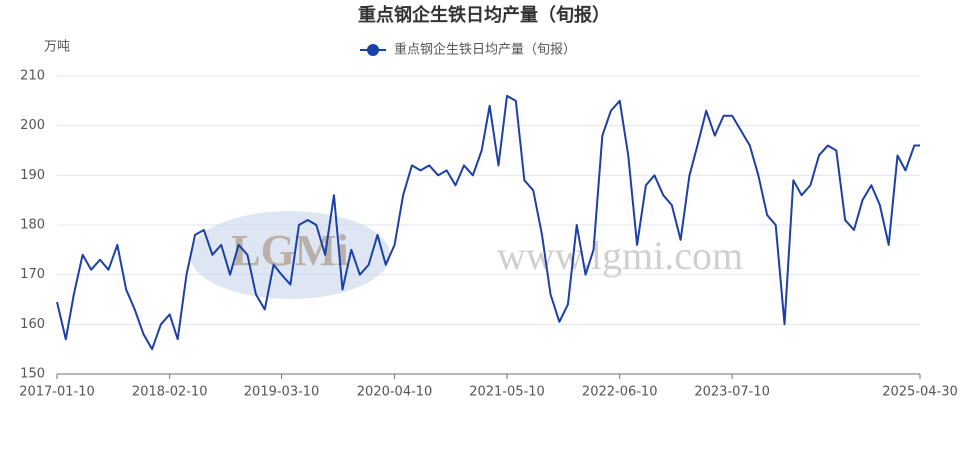  What do you see at coordinates (920, 392) in the screenshot?
I see `x-tick-label: 2025-04-30` at bounding box center [920, 392].